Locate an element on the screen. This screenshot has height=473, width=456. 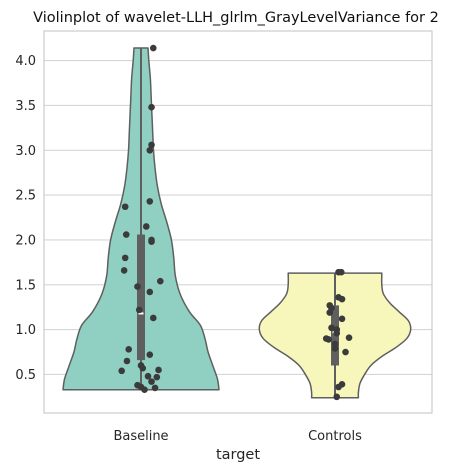
violin-median is located at coordinates (141, 313).